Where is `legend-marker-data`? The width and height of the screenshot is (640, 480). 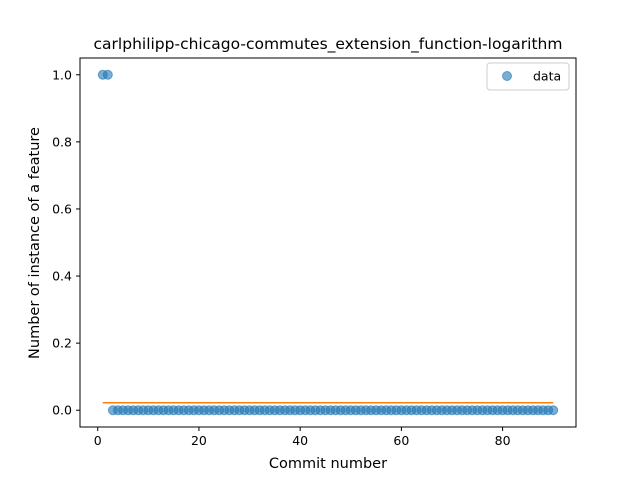 legend-marker-data is located at coordinates (507, 76).